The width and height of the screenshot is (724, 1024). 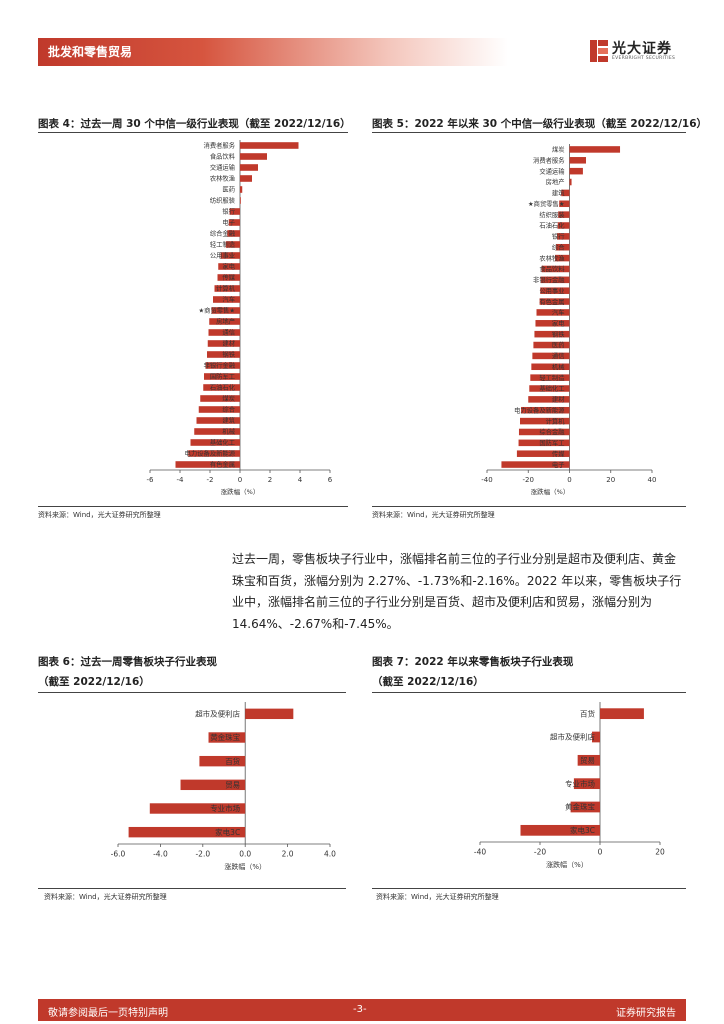 What do you see at coordinates (222, 178) in the screenshot?
I see `category-label-3: 农林牧渔` at bounding box center [222, 178].